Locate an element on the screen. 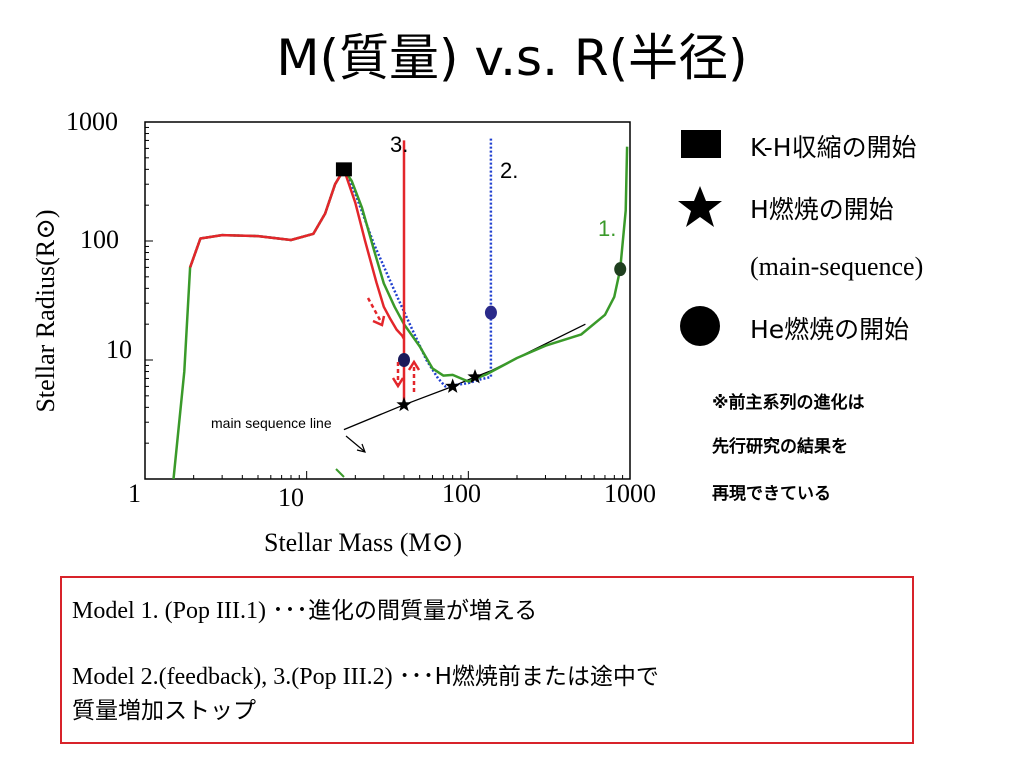 The image size is (1024, 768). note-line-2: 先行研究の結果を is located at coordinates (780, 447).